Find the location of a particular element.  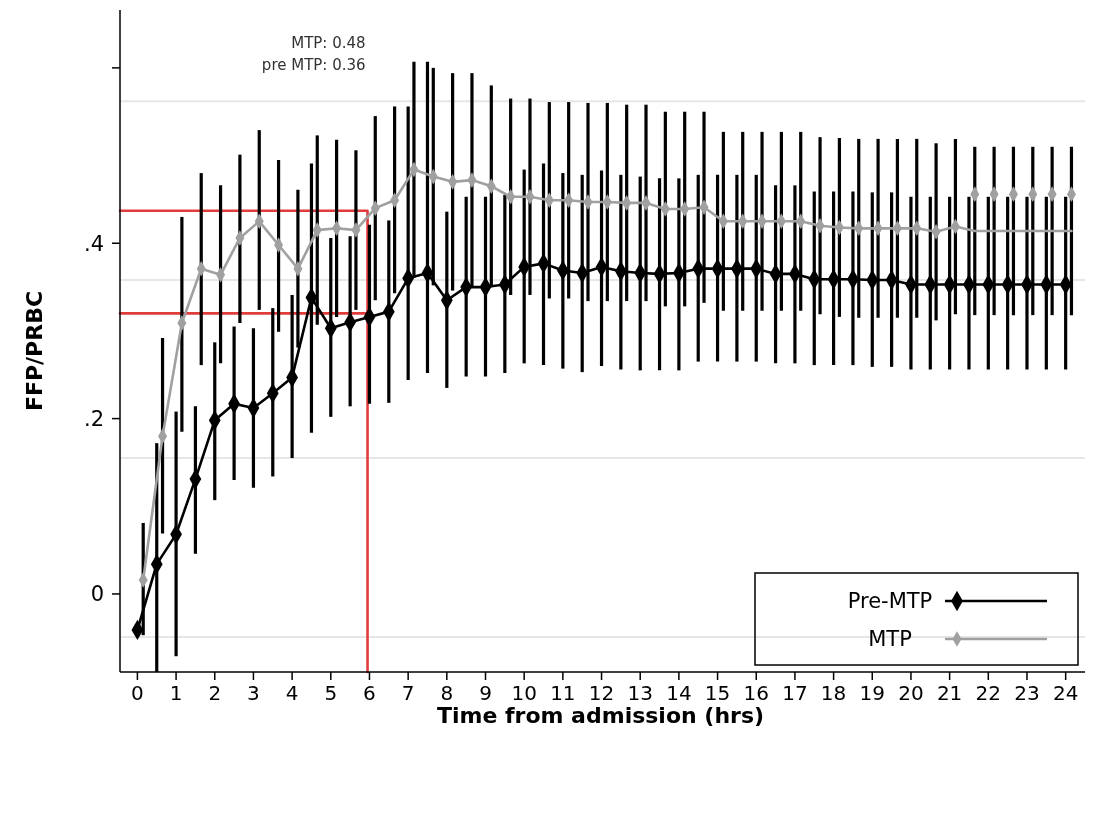

x-tick-label: 23 is located at coordinates (1027, 693).